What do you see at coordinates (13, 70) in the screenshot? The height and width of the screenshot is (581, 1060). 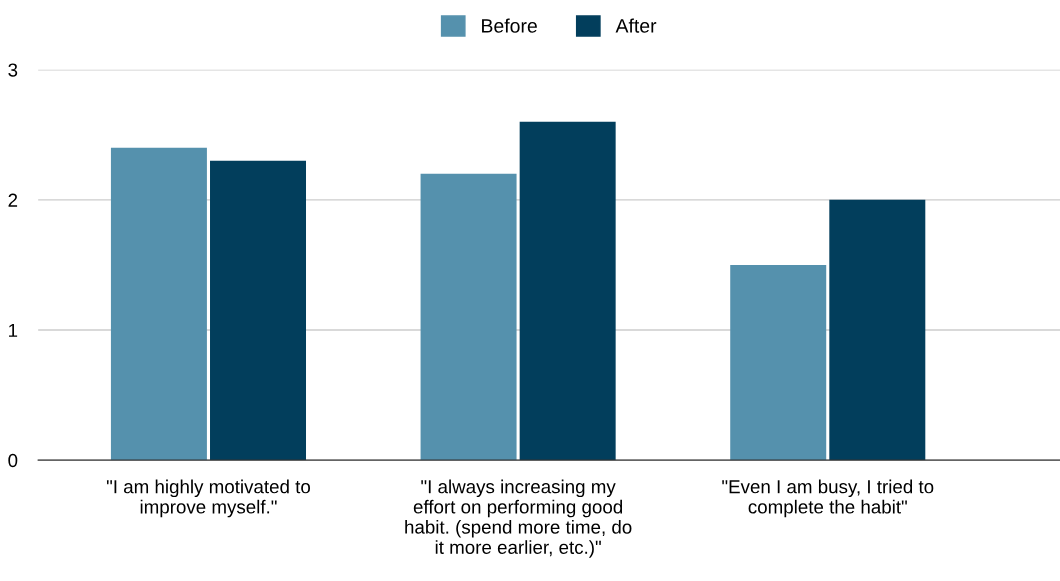 I see `y-tick-label: 3` at bounding box center [13, 70].